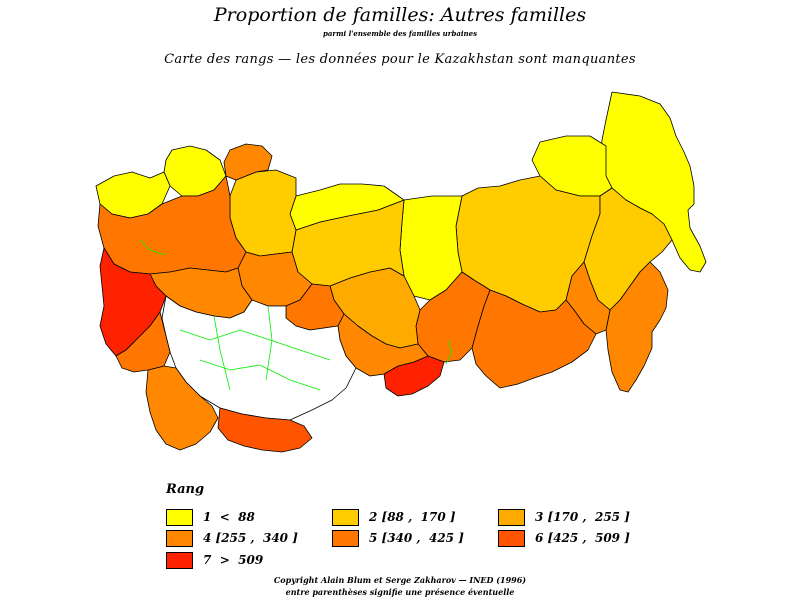 The height and width of the screenshot is (600, 800). What do you see at coordinates (233, 560) in the screenshot?
I see `legend-label: 7 > 509` at bounding box center [233, 560].